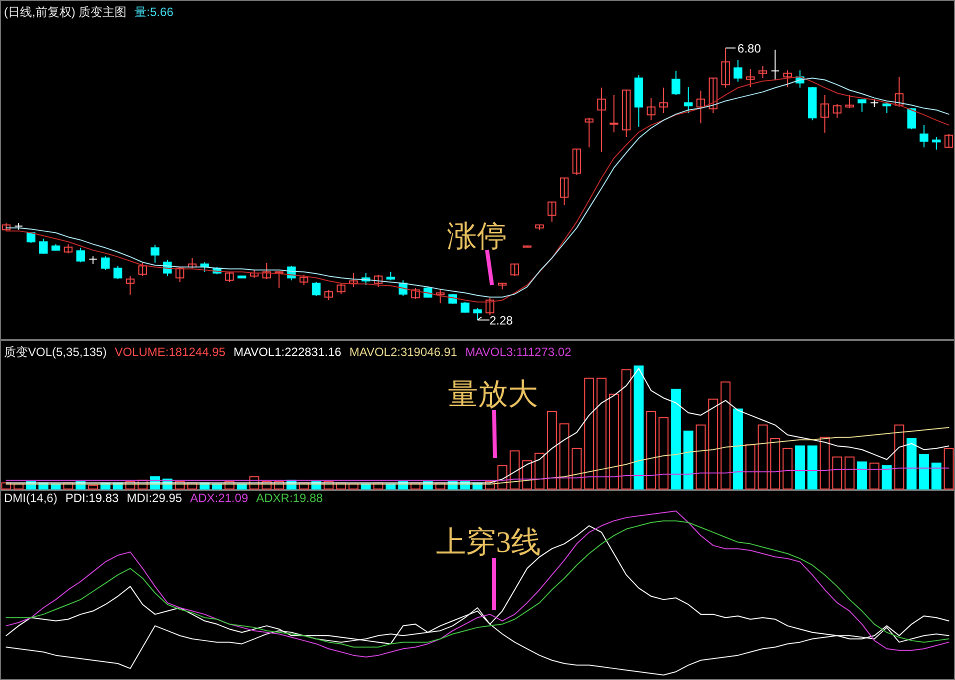 The height and width of the screenshot is (680, 955). What do you see at coordinates (477, 236) in the screenshot?
I see `annotation: 涨停` at bounding box center [477, 236].